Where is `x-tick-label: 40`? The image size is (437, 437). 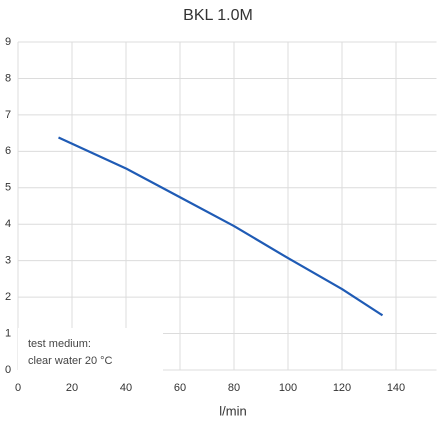 x-tick-label: 40 is located at coordinates (126, 388).